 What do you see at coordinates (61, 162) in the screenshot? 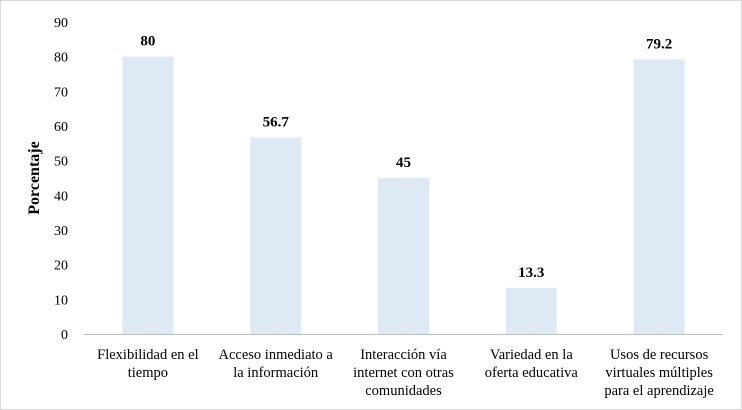
I see `y-tick-label: 50` at bounding box center [61, 162].